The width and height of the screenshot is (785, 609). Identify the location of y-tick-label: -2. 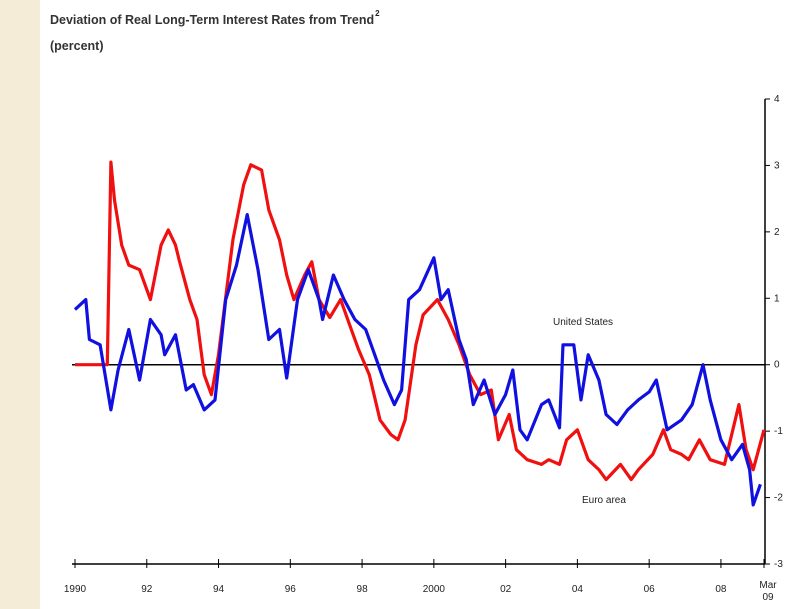
(778, 498).